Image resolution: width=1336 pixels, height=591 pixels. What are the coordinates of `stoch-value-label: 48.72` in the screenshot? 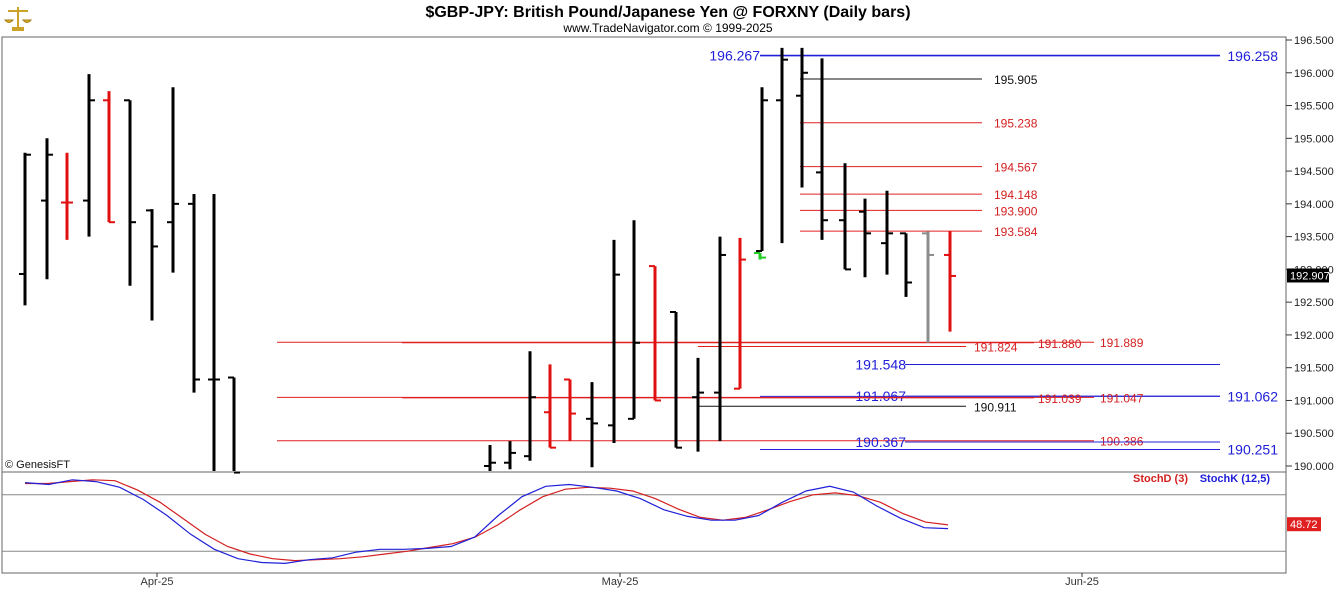 It's located at (1304, 525).